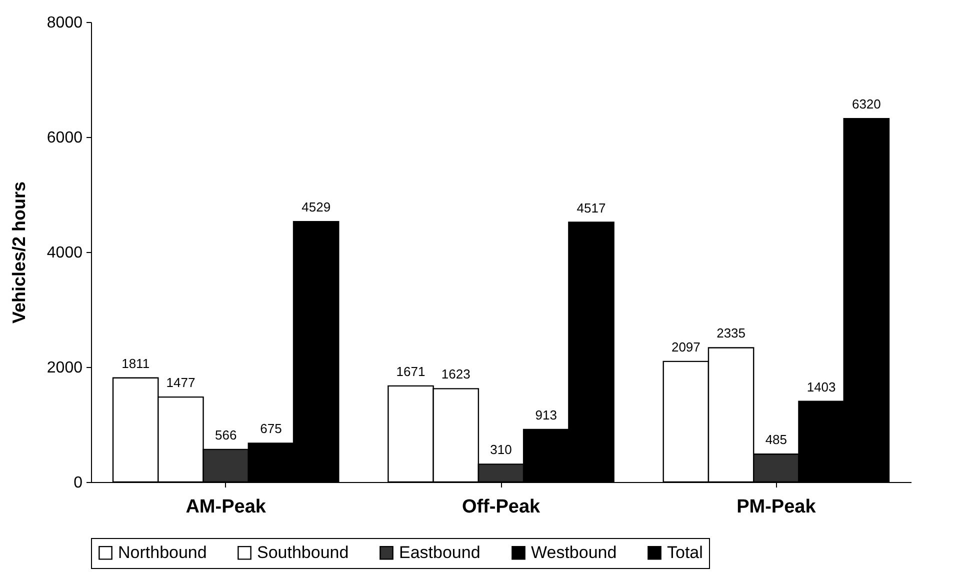  I want to click on data-label: 566, so click(225, 434).